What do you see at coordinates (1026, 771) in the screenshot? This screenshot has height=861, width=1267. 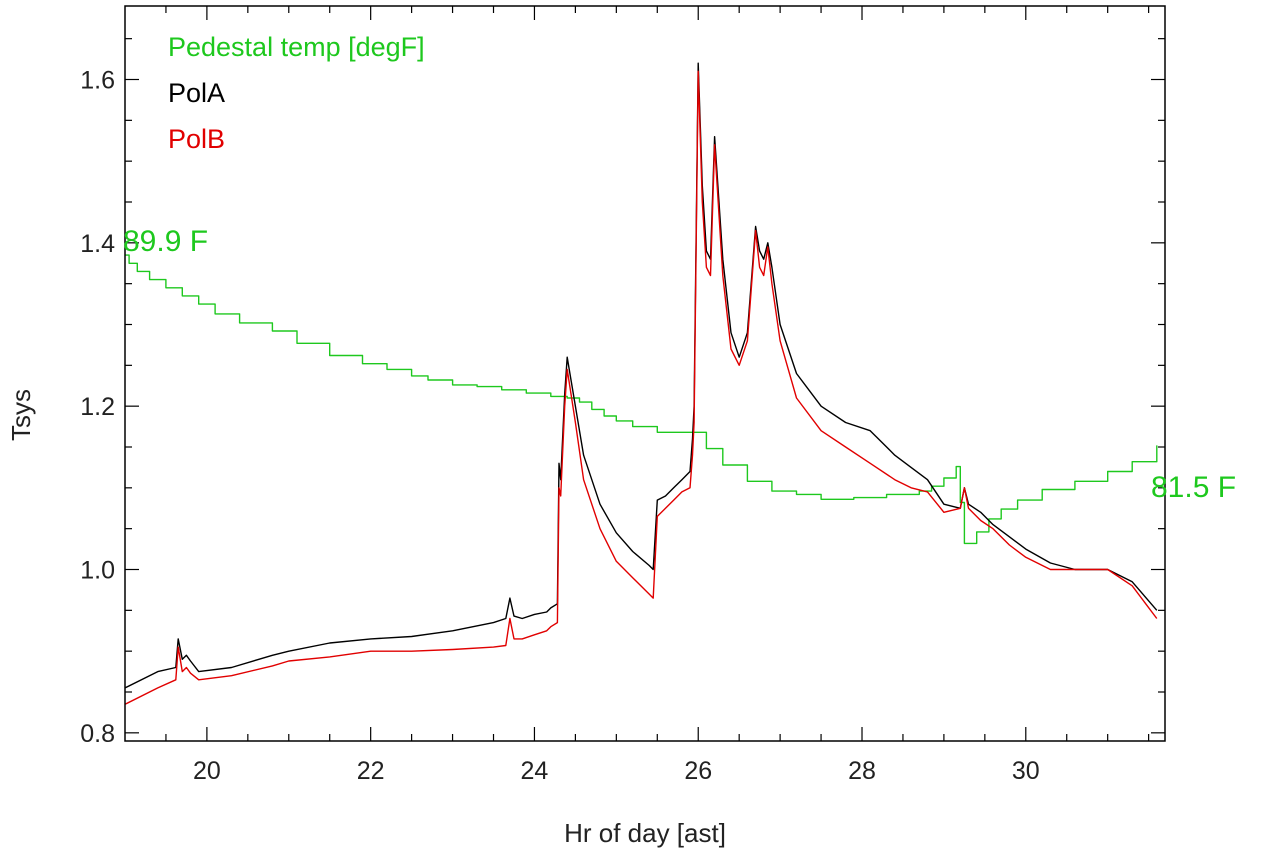 I see `x-tick-label: 30` at bounding box center [1026, 771].